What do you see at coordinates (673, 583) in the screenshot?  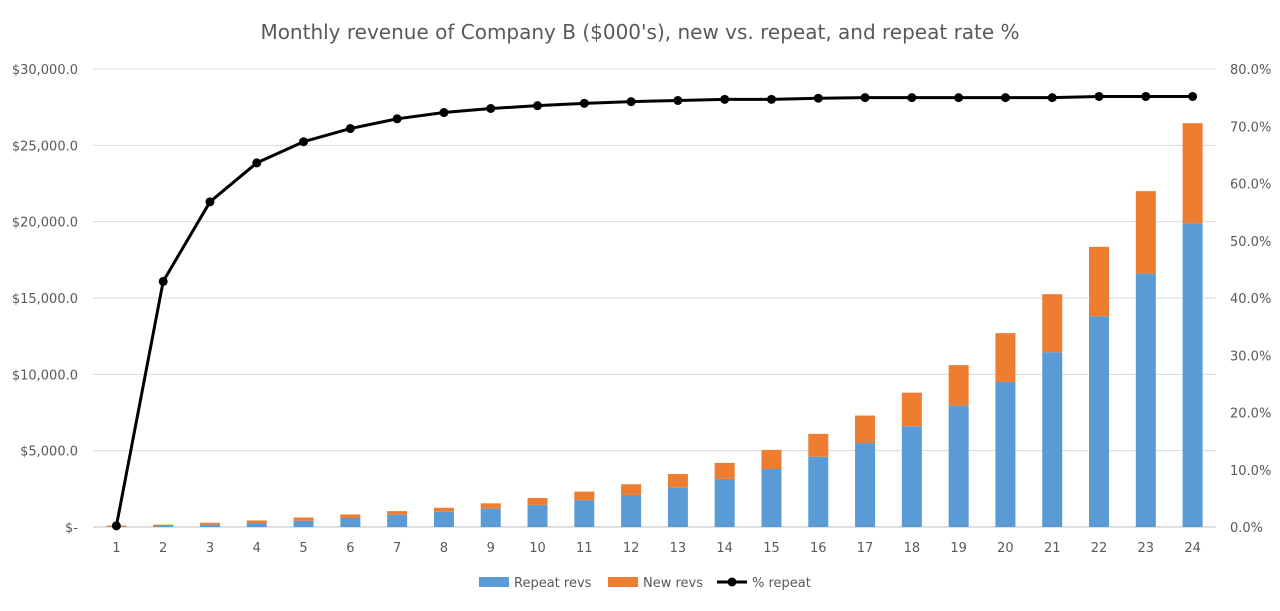 I see `legend-label-new-revs: New revs` at bounding box center [673, 583].